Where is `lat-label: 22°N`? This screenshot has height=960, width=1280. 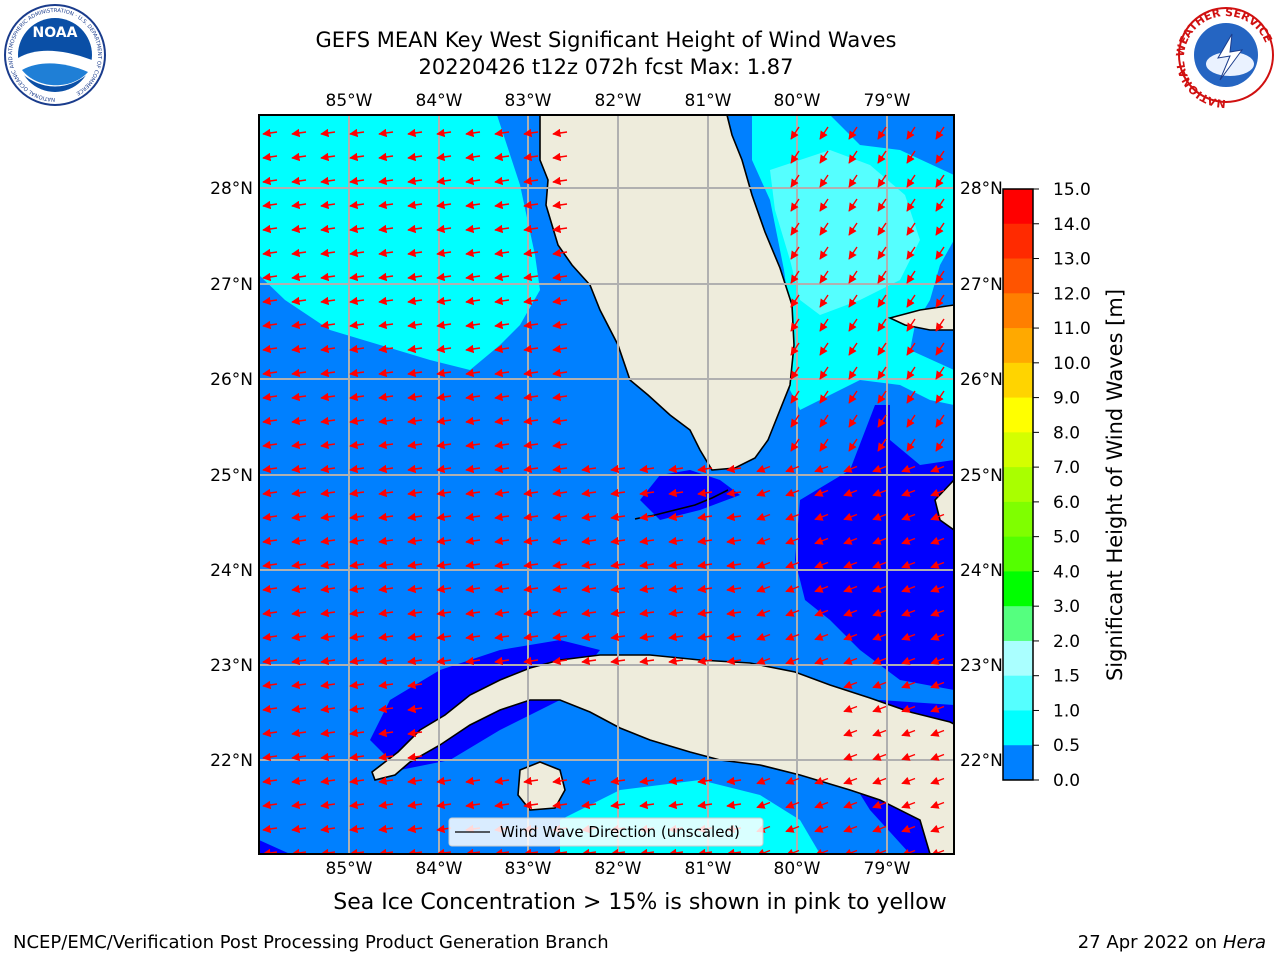
lat-label: 22°N is located at coordinates (981, 761).